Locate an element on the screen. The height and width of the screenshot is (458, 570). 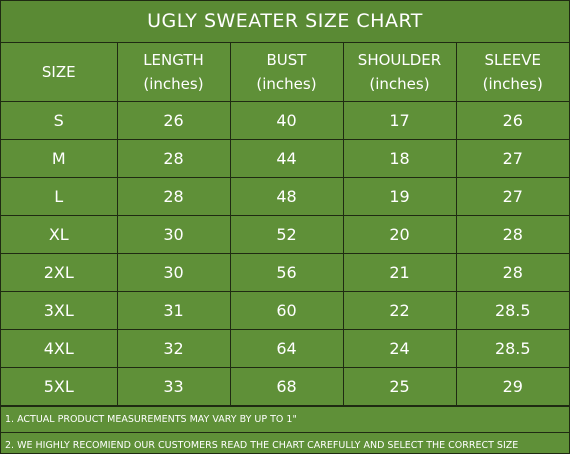
header-shoulder-label: SHOULDER is located at coordinates (399, 60).